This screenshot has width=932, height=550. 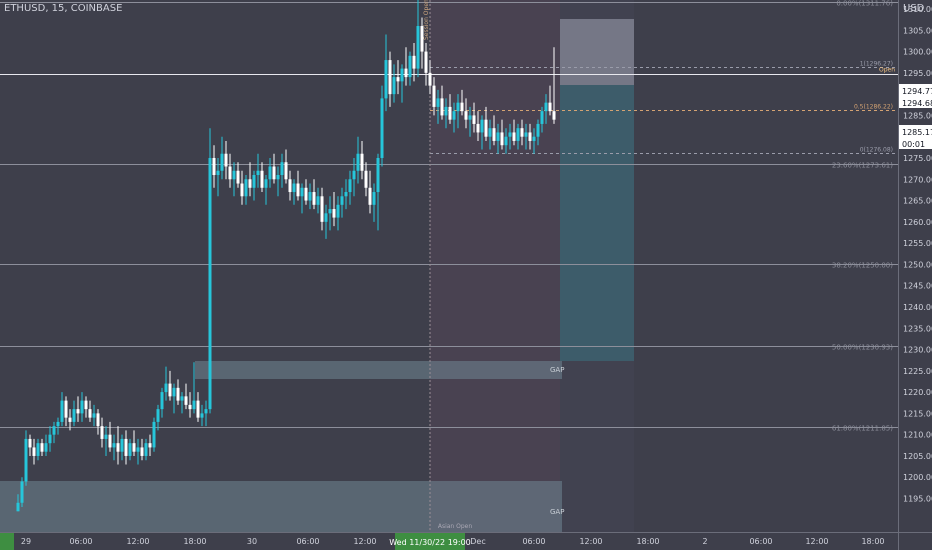 I want to click on last-price-box-sub: 1294.68, so click(x=917, y=103).